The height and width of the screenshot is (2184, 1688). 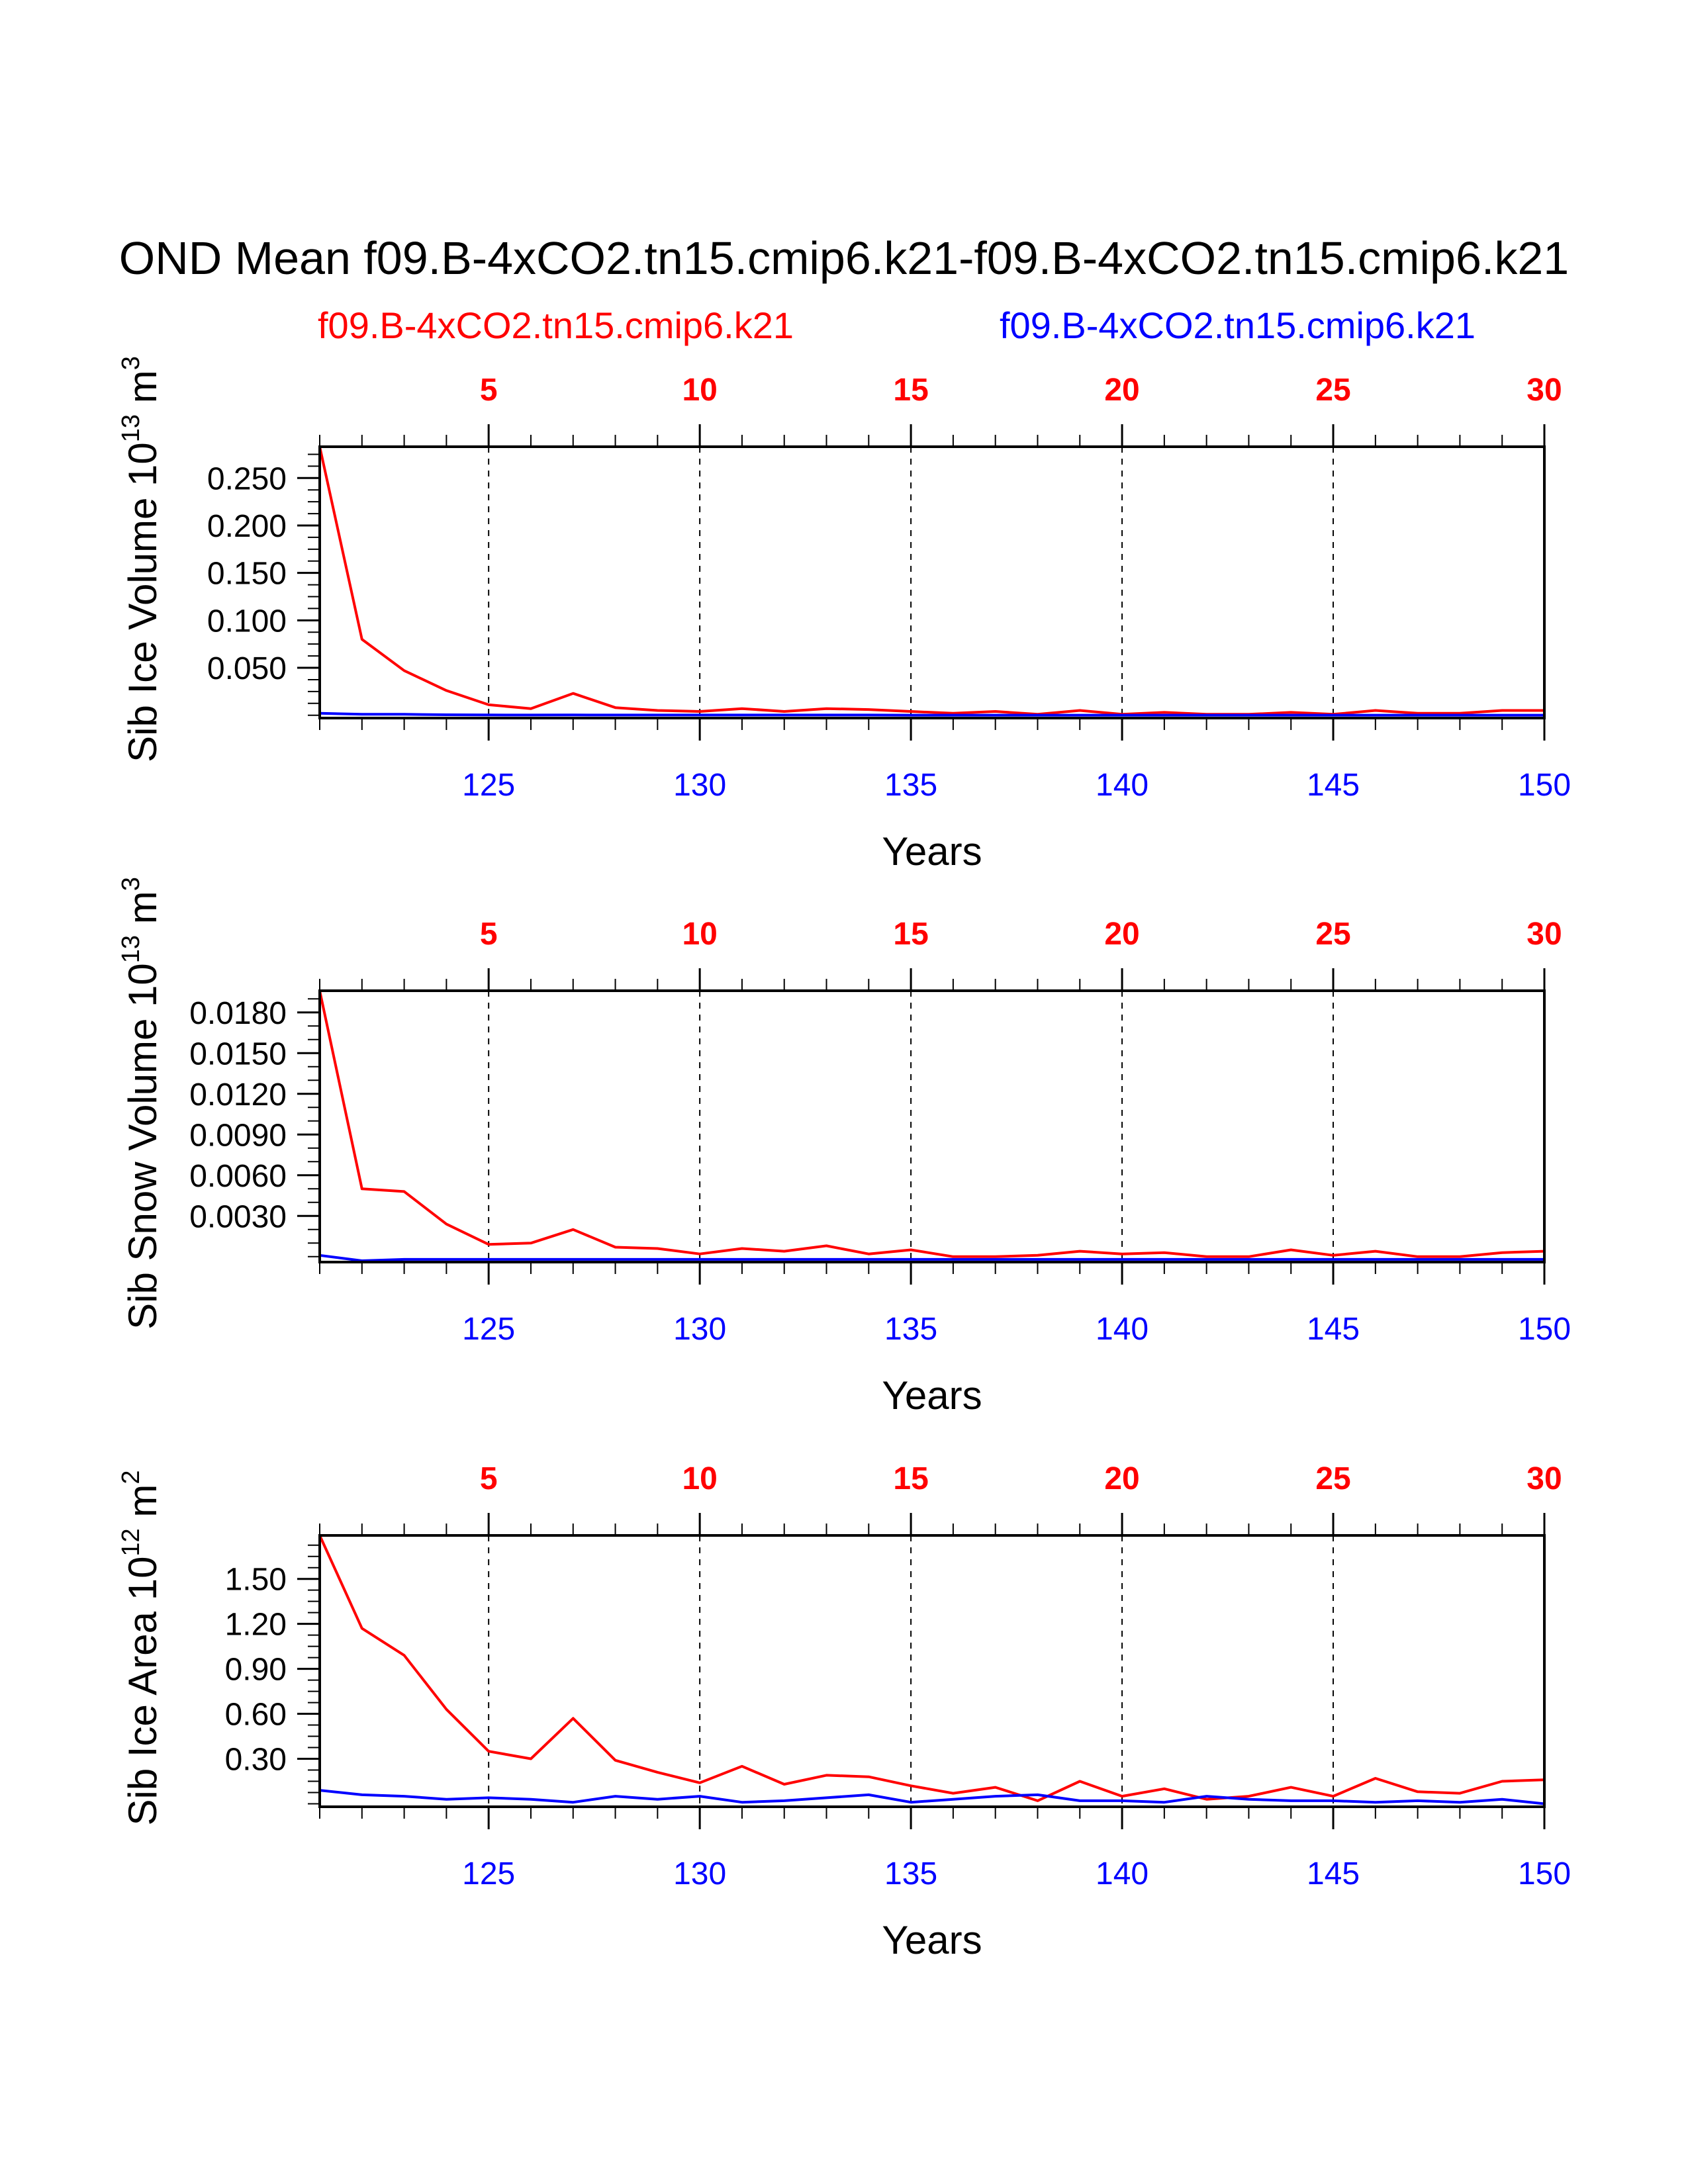 I want to click on chart-3-top-tick-label: 15, so click(x=910, y=1479).